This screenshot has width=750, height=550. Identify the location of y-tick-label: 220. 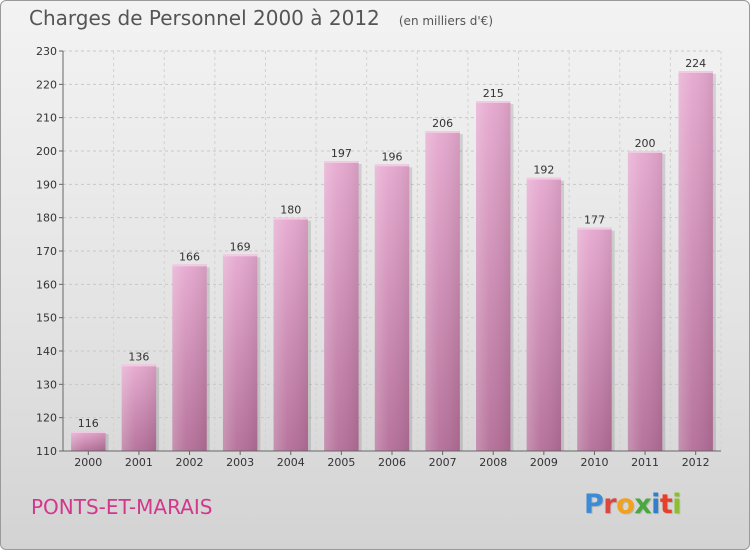
(46, 84).